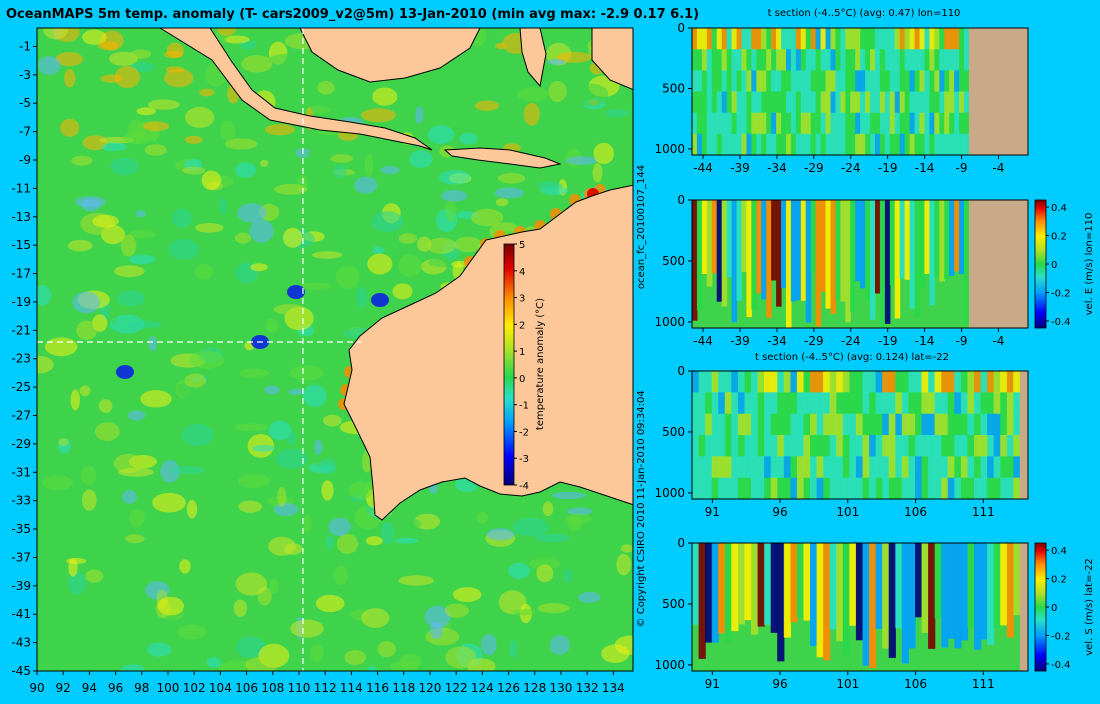 This screenshot has width=1100, height=704. I want to click on colorbar-tick-label: 3, so click(522, 299).